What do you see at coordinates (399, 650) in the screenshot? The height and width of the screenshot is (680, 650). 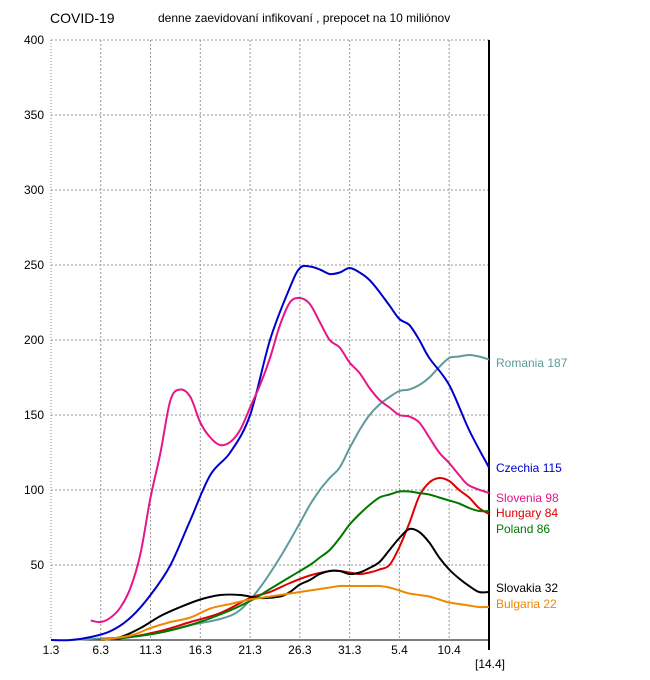 I see `x-tick-label: 5.4` at bounding box center [399, 650].